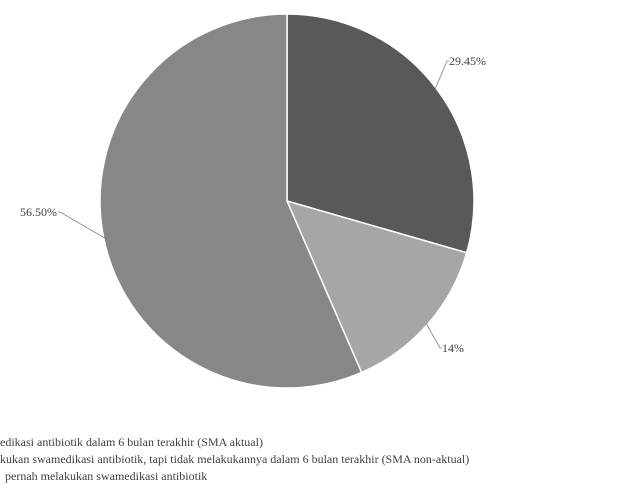 Image resolution: width=628 pixels, height=498 pixels. What do you see at coordinates (106, 476) in the screenshot?
I see `legend-label: pernah melakukan swamedikasi antibiotik` at bounding box center [106, 476].